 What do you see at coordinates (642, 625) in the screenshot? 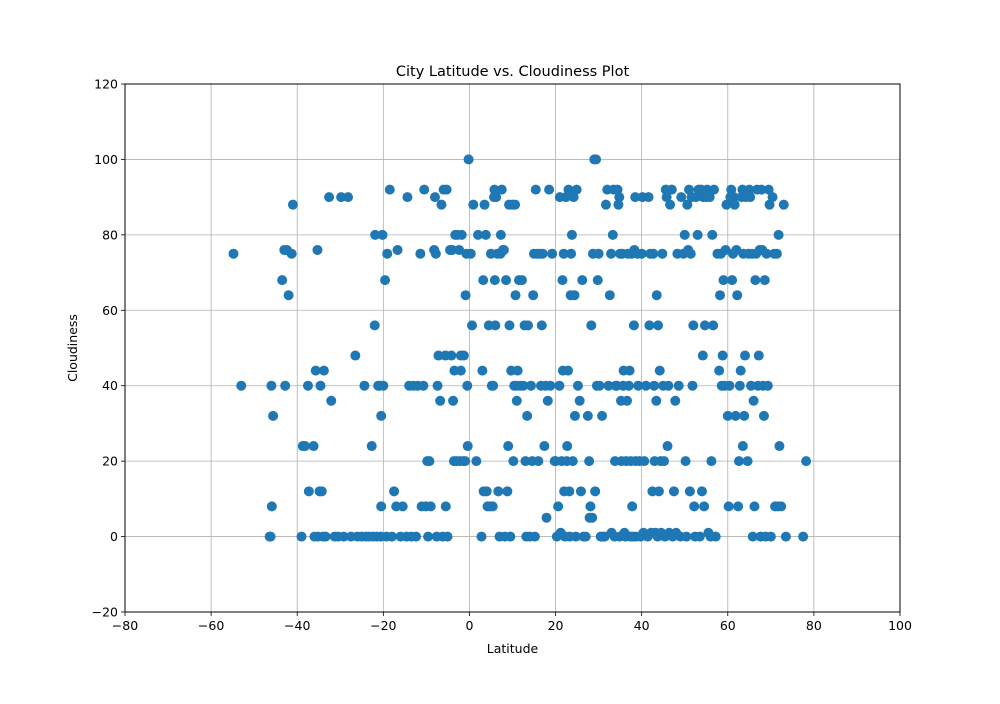
I see `x-tick-label: 40` at bounding box center [642, 625].